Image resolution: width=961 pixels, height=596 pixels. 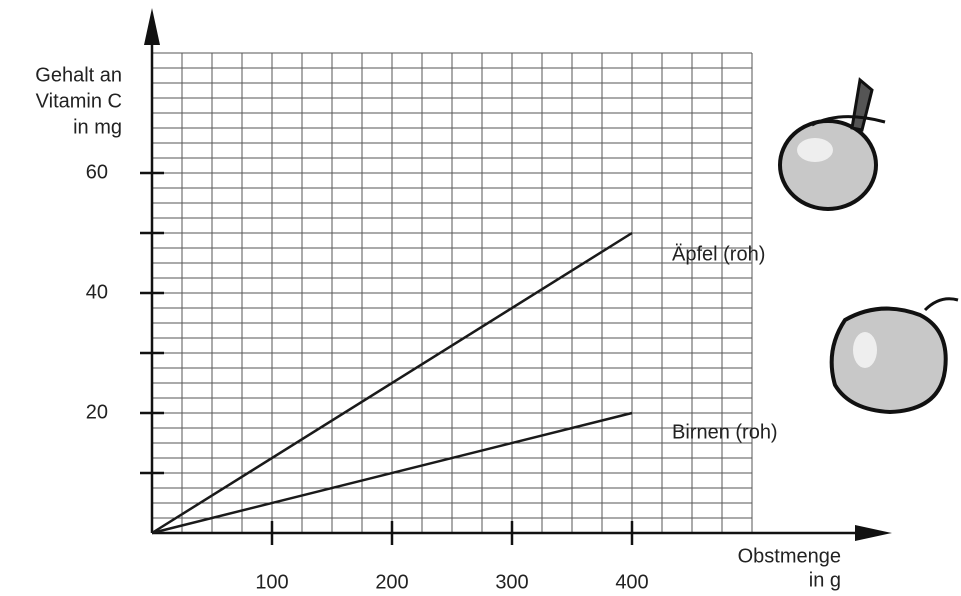 What do you see at coordinates (392, 473) in the screenshot?
I see `series-line` at bounding box center [392, 473].